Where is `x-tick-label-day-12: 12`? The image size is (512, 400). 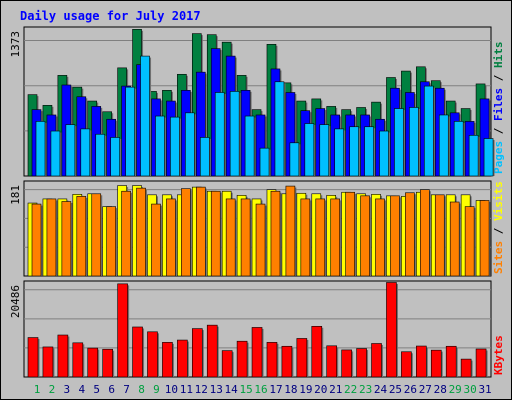 x-tick-label-day-12: 12 is located at coordinates (201, 389).